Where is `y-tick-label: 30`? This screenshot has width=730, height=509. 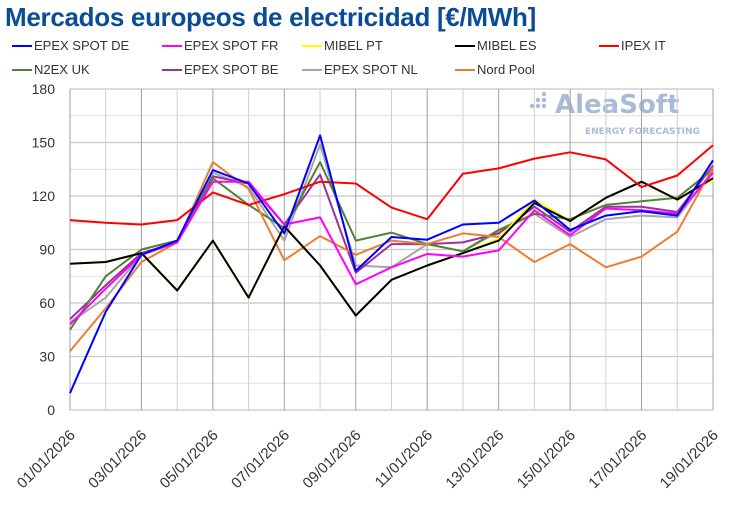 y-tick-label: 30 is located at coordinates (47, 357).